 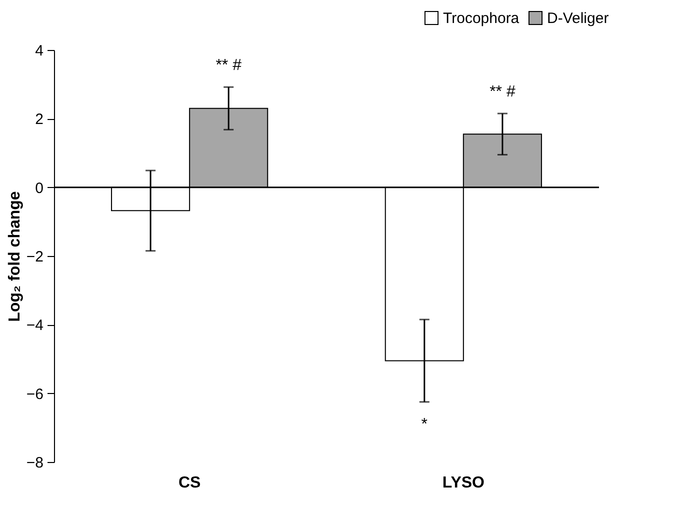 I want to click on x-tick-label: CS, so click(x=190, y=483).